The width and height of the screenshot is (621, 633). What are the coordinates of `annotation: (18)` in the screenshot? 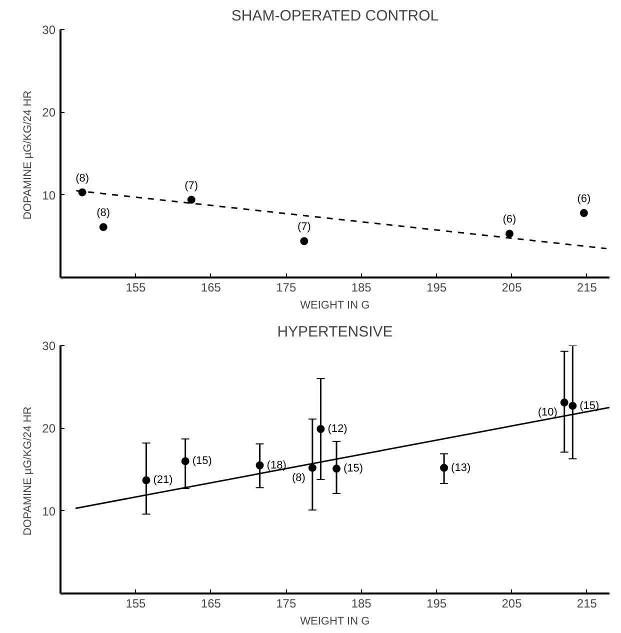 It's located at (276, 465).